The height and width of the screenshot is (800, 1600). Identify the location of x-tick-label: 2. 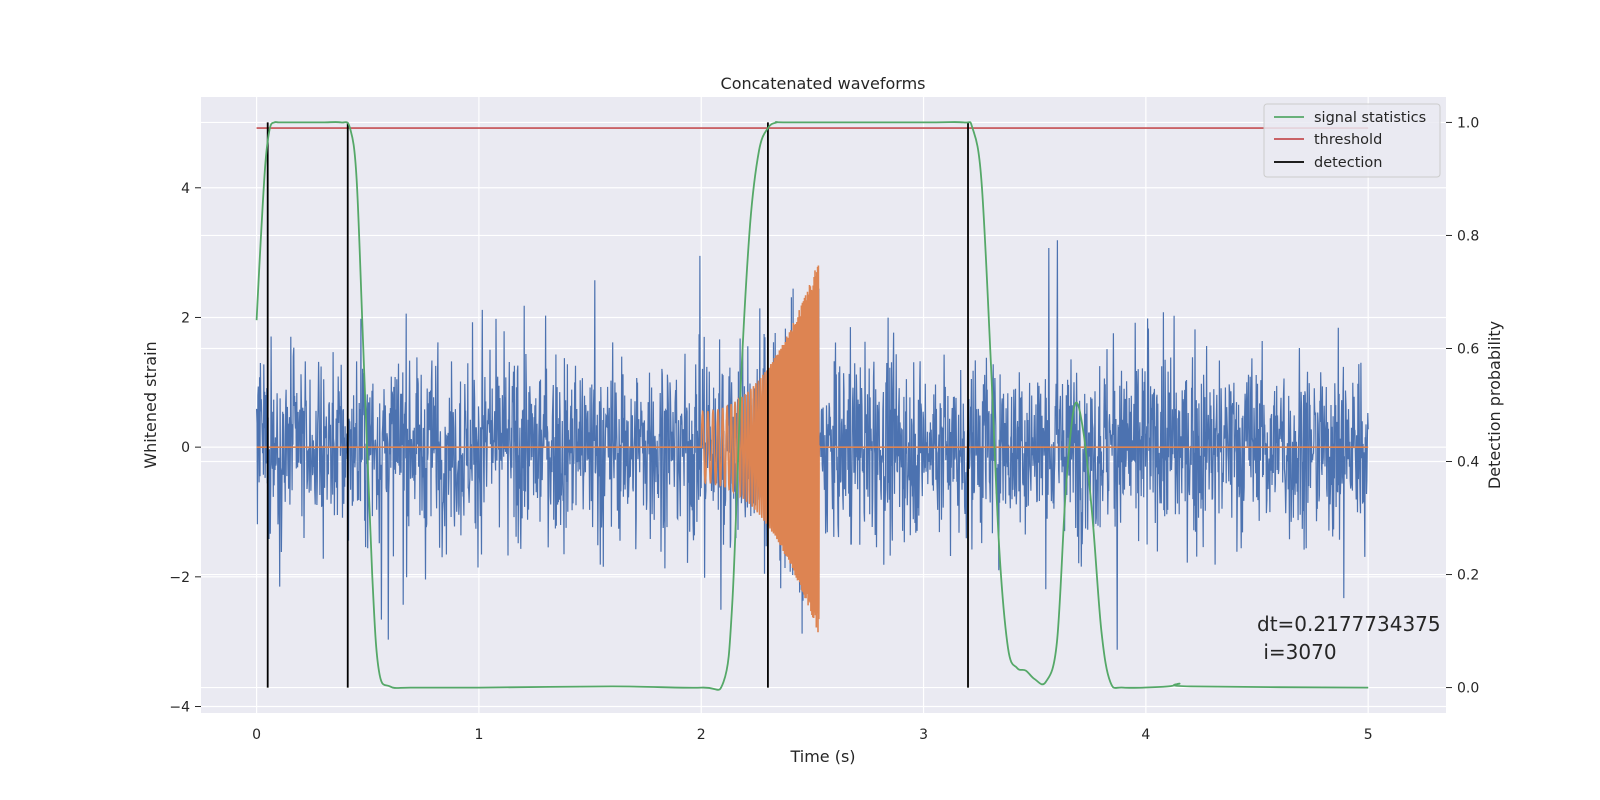
(701, 735).